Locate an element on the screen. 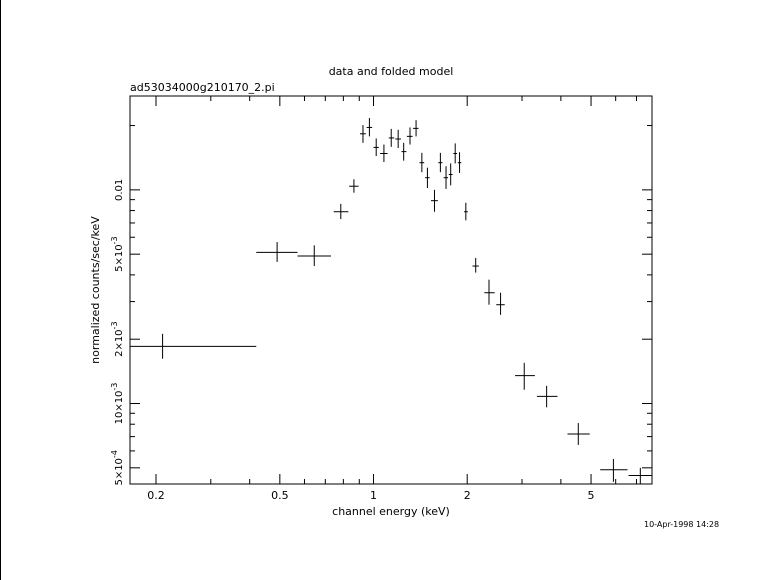 This screenshot has width=781, height=580. y-tick-mantissa: 2 is located at coordinates (119, 354).